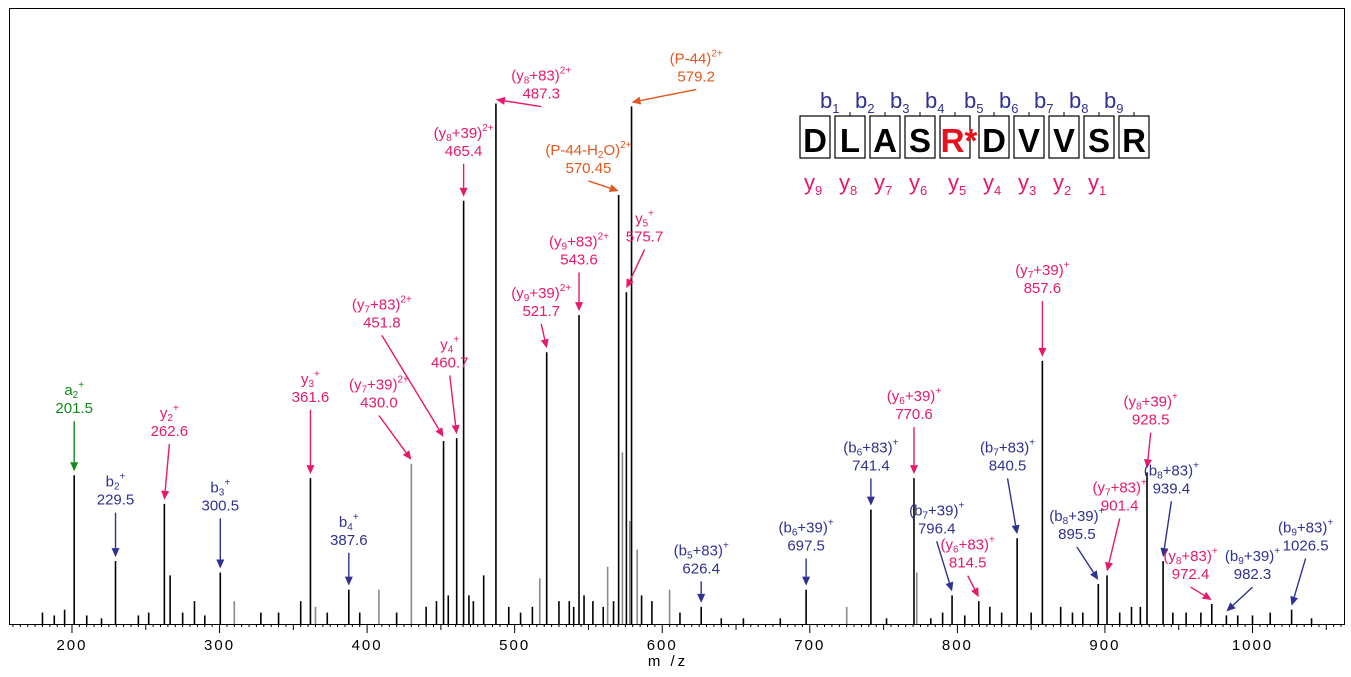 This screenshot has width=1351, height=677. What do you see at coordinates (579, 241) in the screenshot?
I see `ion-label: (y9+83)2+` at bounding box center [579, 241].